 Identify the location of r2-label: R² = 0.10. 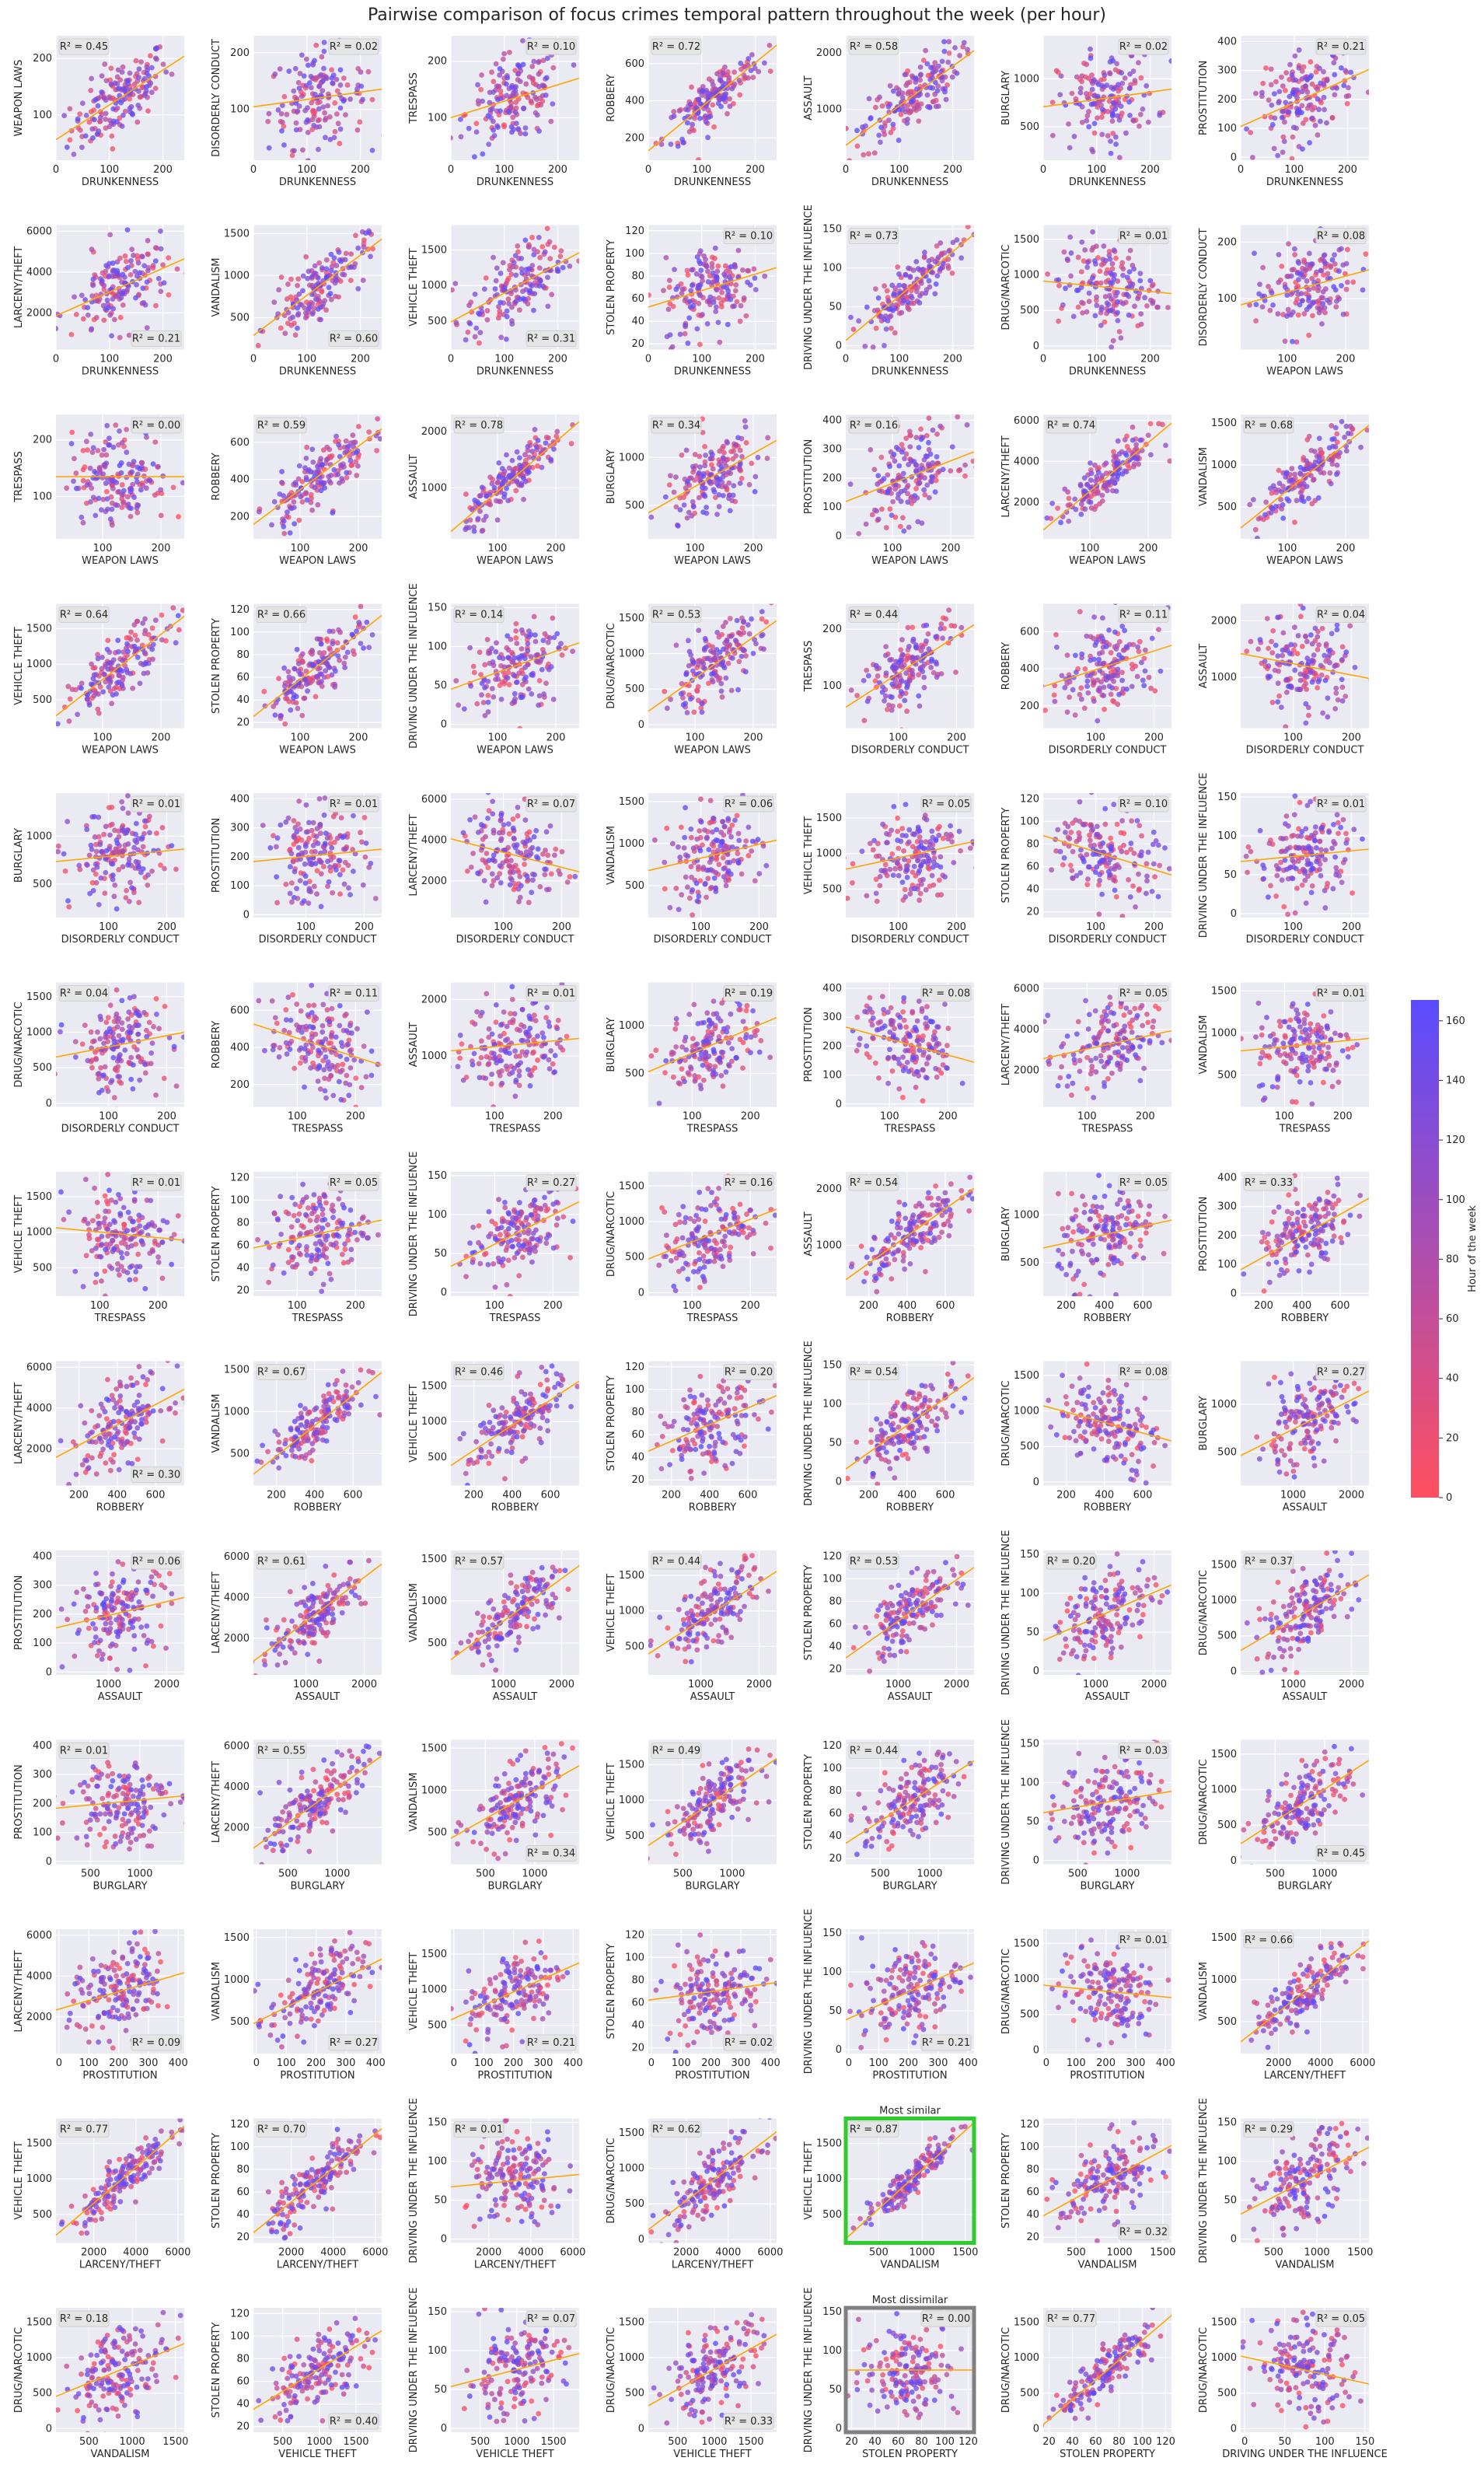
(749, 237).